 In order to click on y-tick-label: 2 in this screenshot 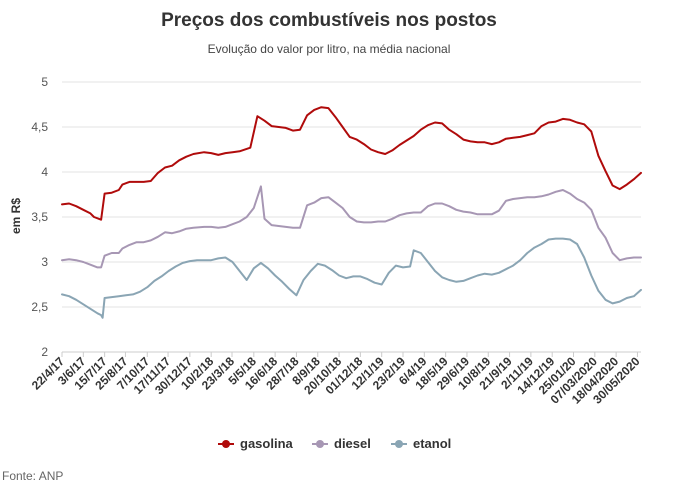, I will do `click(44, 352)`.